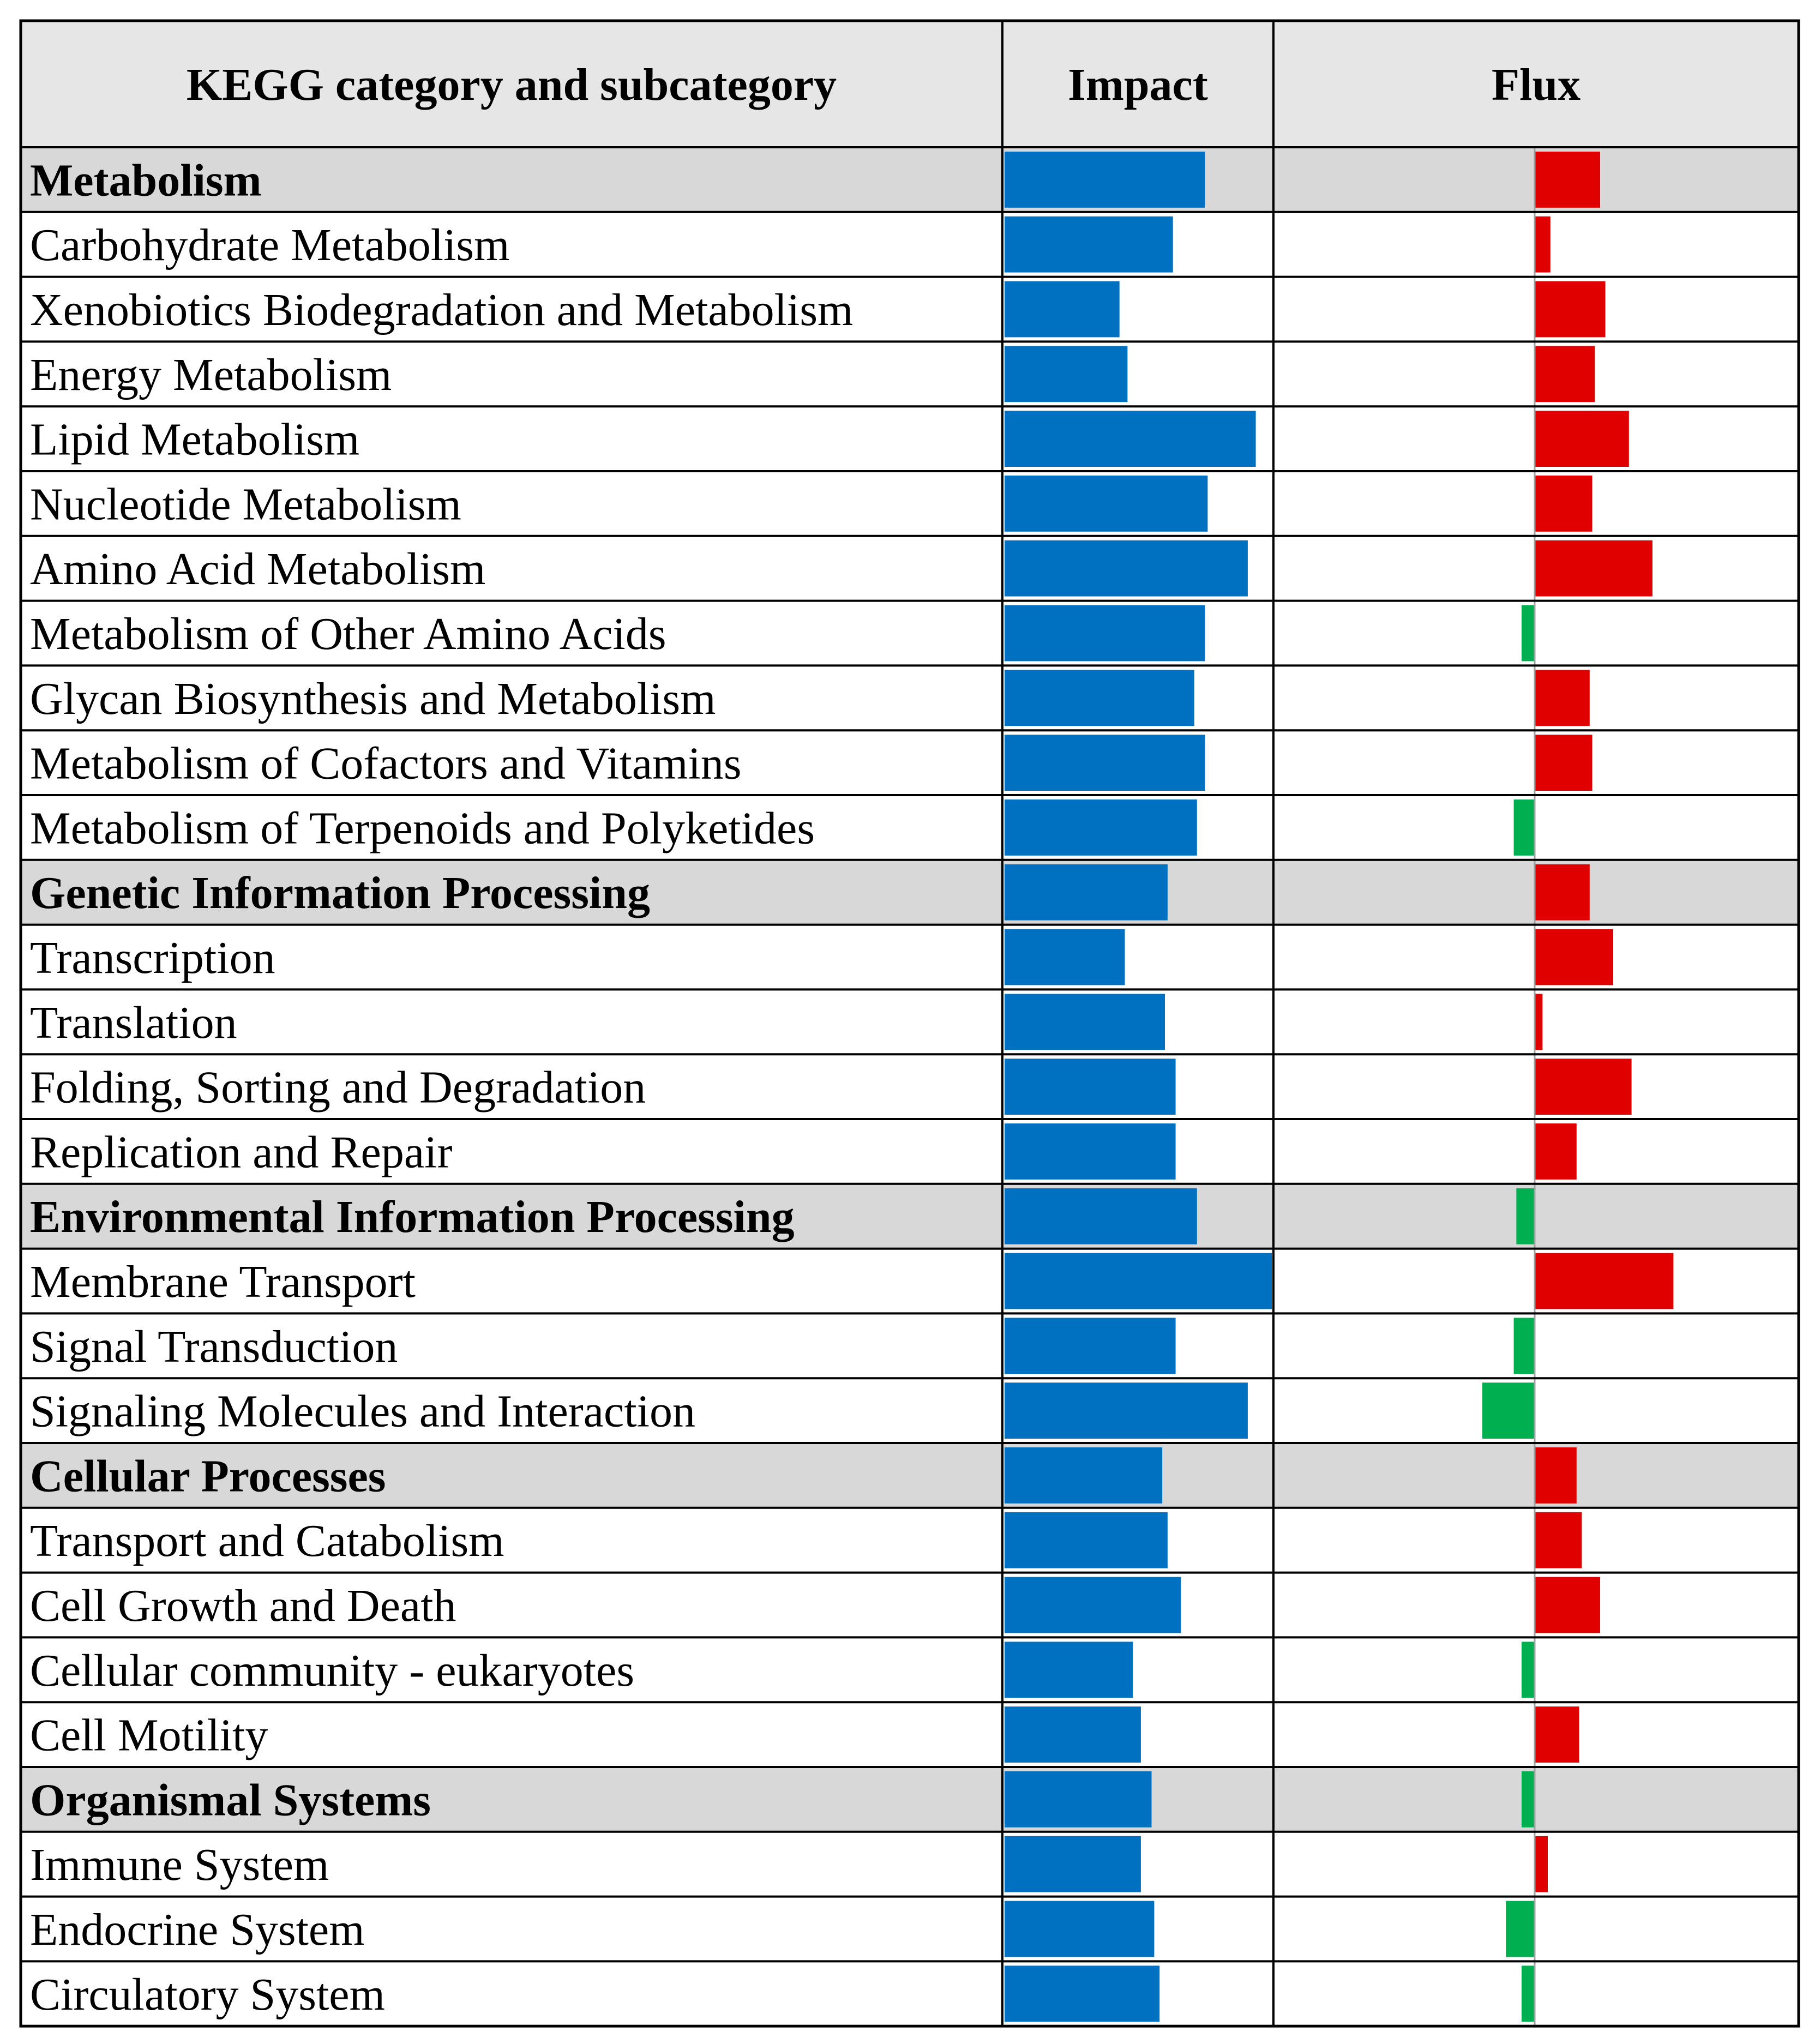  Describe the element at coordinates (782, 1346) in the screenshot. I see `subcategory-row: Signal Transduction` at that location.